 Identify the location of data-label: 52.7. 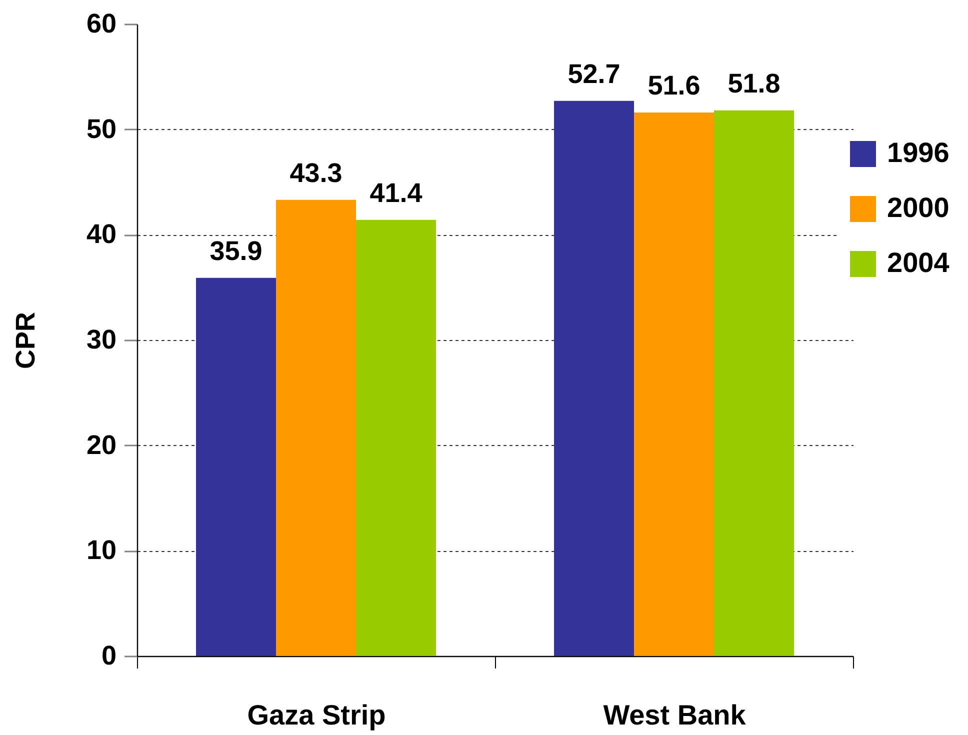
(594, 73).